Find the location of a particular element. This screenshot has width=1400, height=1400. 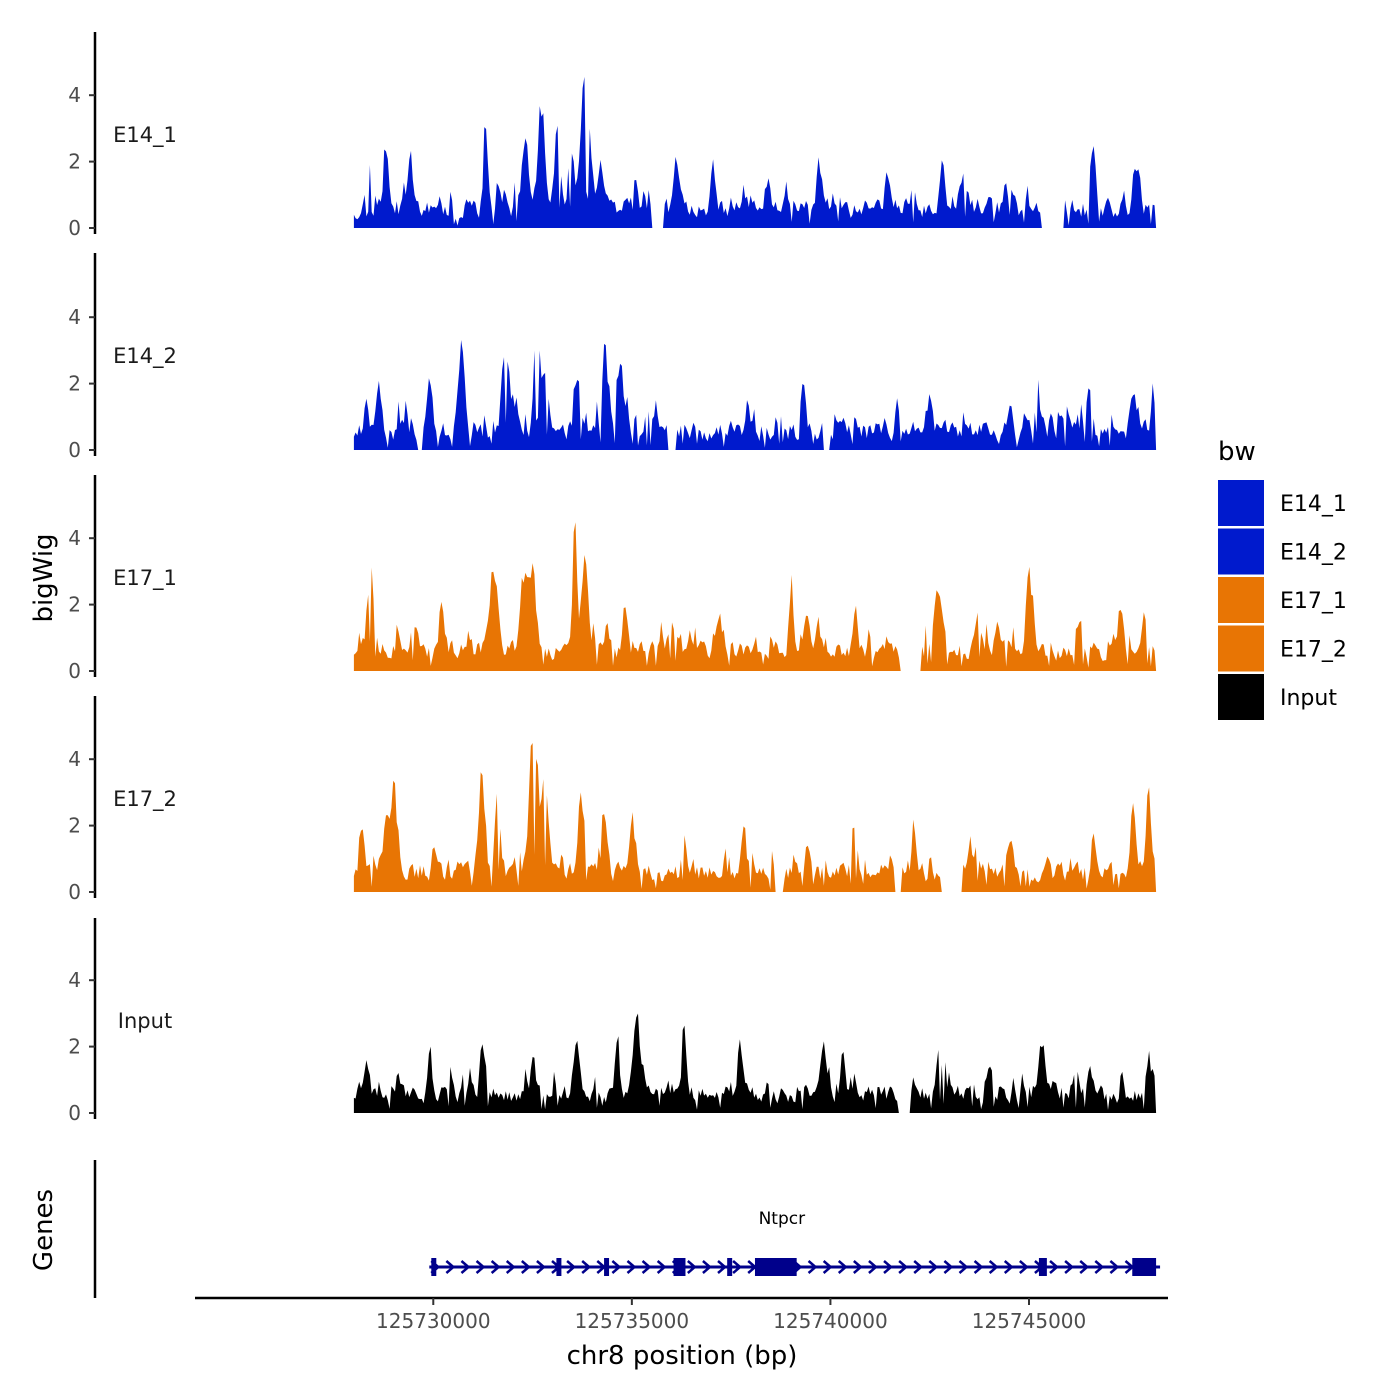

track-label: E17_2 is located at coordinates (145, 799).